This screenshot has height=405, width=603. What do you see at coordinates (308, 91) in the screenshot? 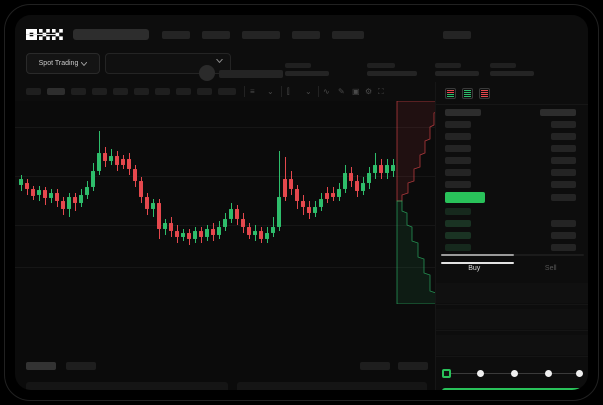
I see `chevron-down-icon-2: ⌄` at bounding box center [308, 91].